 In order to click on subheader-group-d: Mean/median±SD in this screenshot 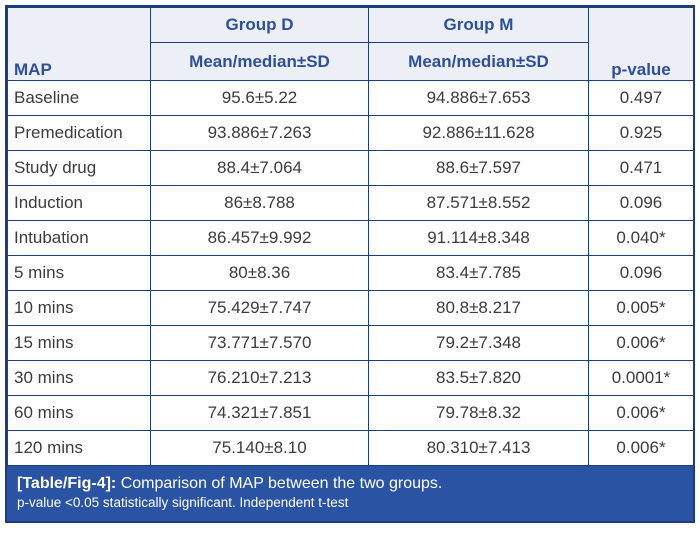, I will do `click(259, 61)`.